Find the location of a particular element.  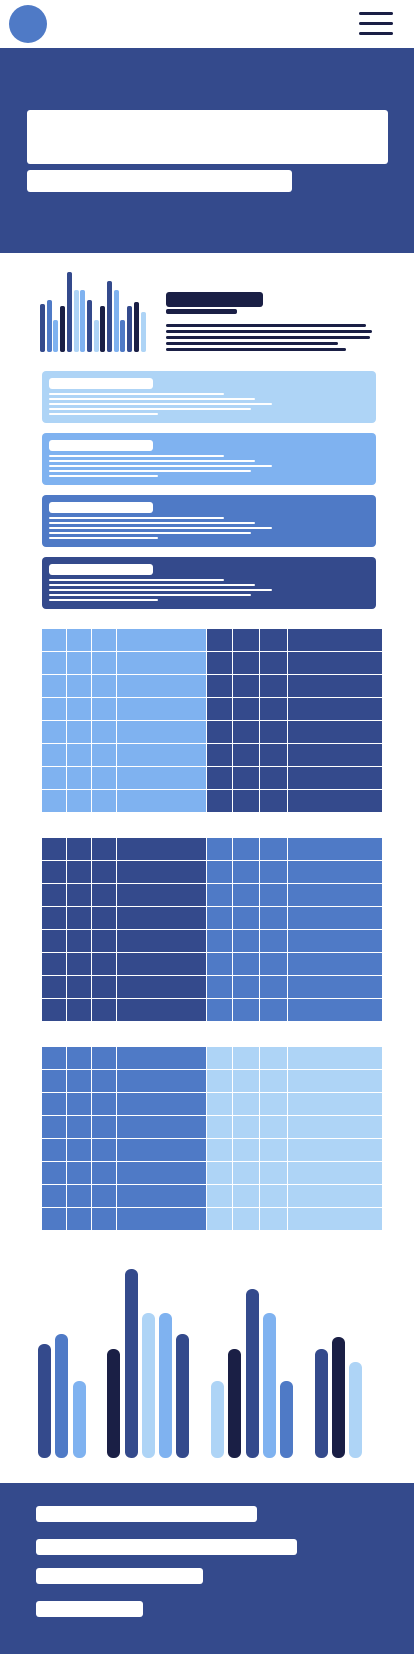

feature-heading-block is located at coordinates (214, 299).